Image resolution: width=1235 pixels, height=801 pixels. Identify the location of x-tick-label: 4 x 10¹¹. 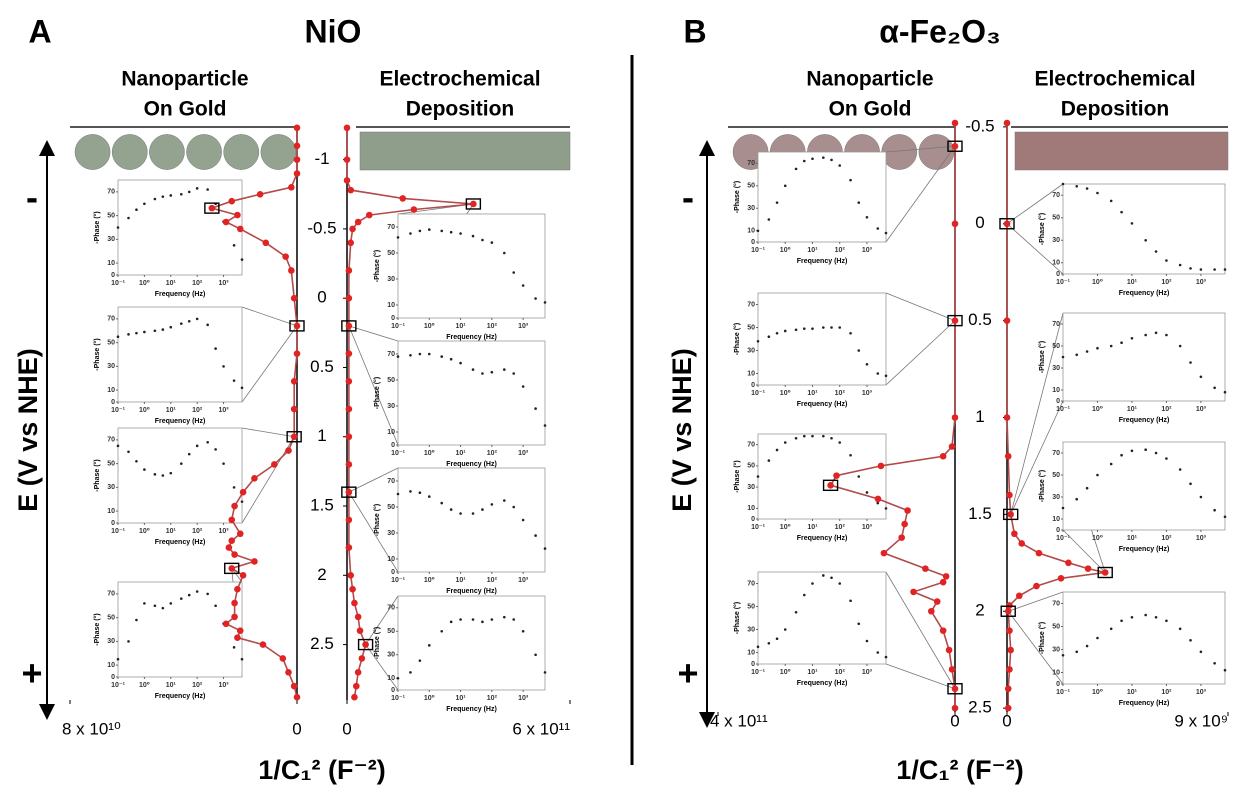
(739, 720).